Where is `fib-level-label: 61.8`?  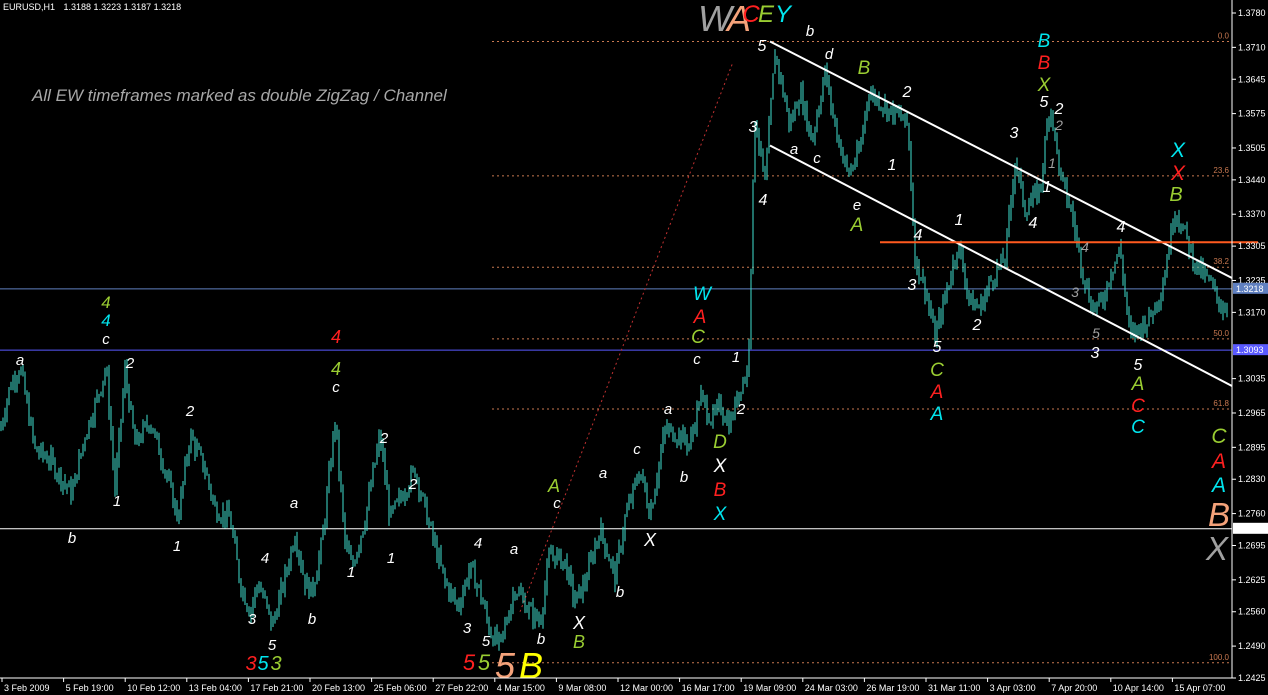
fib-level-label: 61.8 is located at coordinates (1221, 403).